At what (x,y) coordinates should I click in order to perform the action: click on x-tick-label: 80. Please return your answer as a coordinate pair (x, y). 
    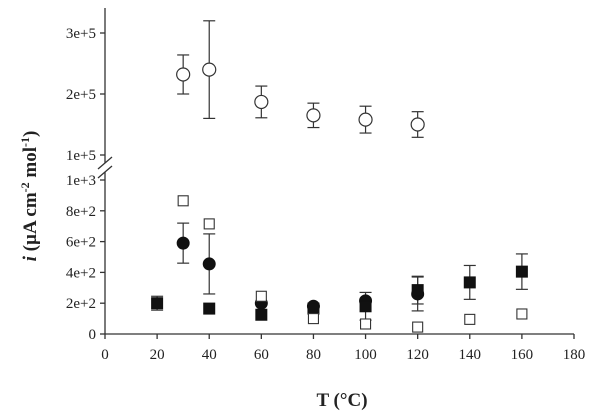
    Looking at the image, I should click on (313, 355).